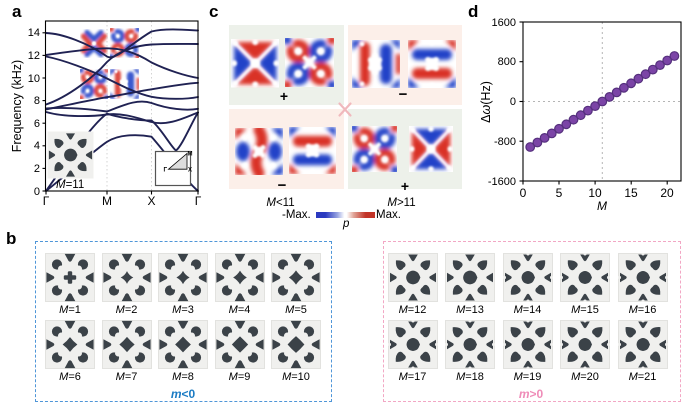 The width and height of the screenshot is (691, 414). What do you see at coordinates (190, 171) in the screenshot?
I see `svg-text: X` at bounding box center [190, 171].